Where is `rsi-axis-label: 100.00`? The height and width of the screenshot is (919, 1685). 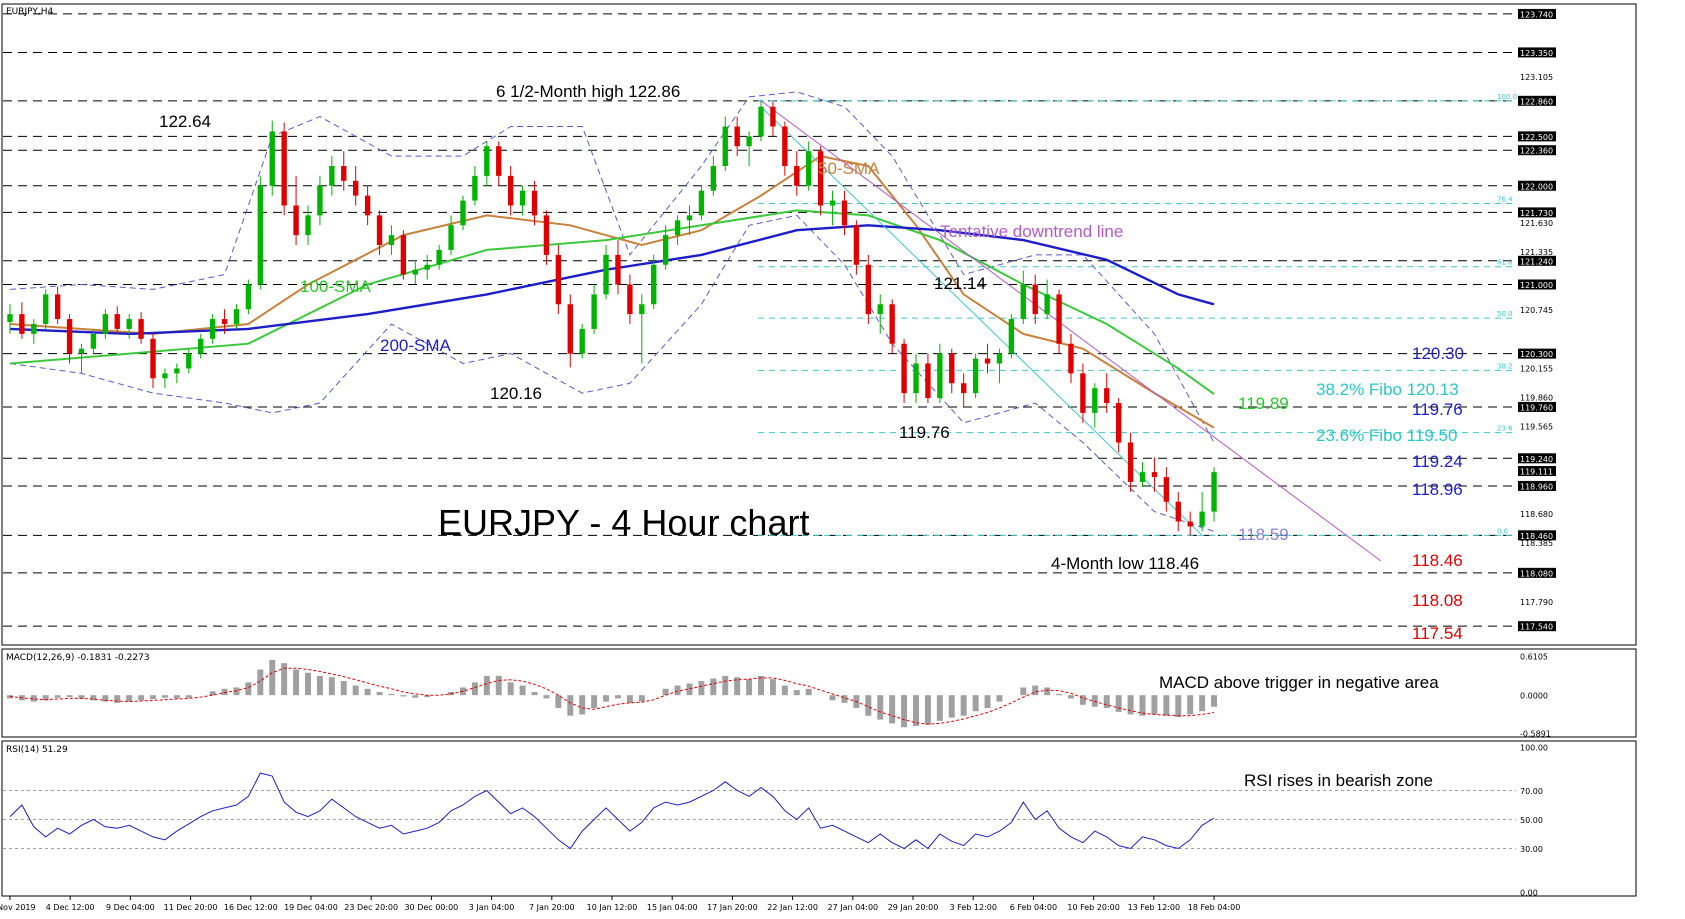 rsi-axis-label: 100.00 is located at coordinates (1534, 748).